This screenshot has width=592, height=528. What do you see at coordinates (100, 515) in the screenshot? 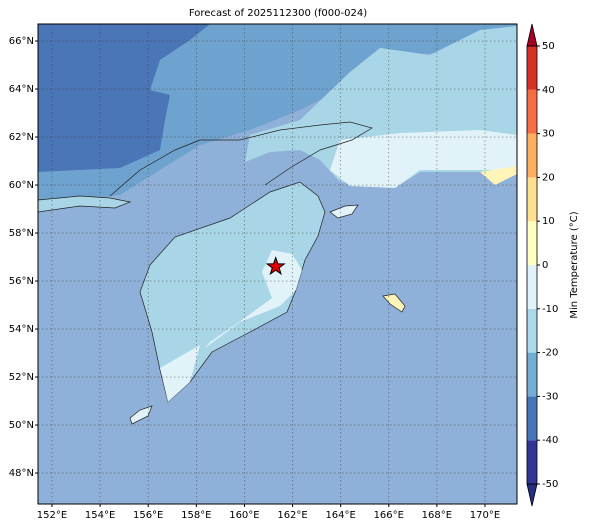
I see `x-tick-label: 154°E` at bounding box center [100, 515].